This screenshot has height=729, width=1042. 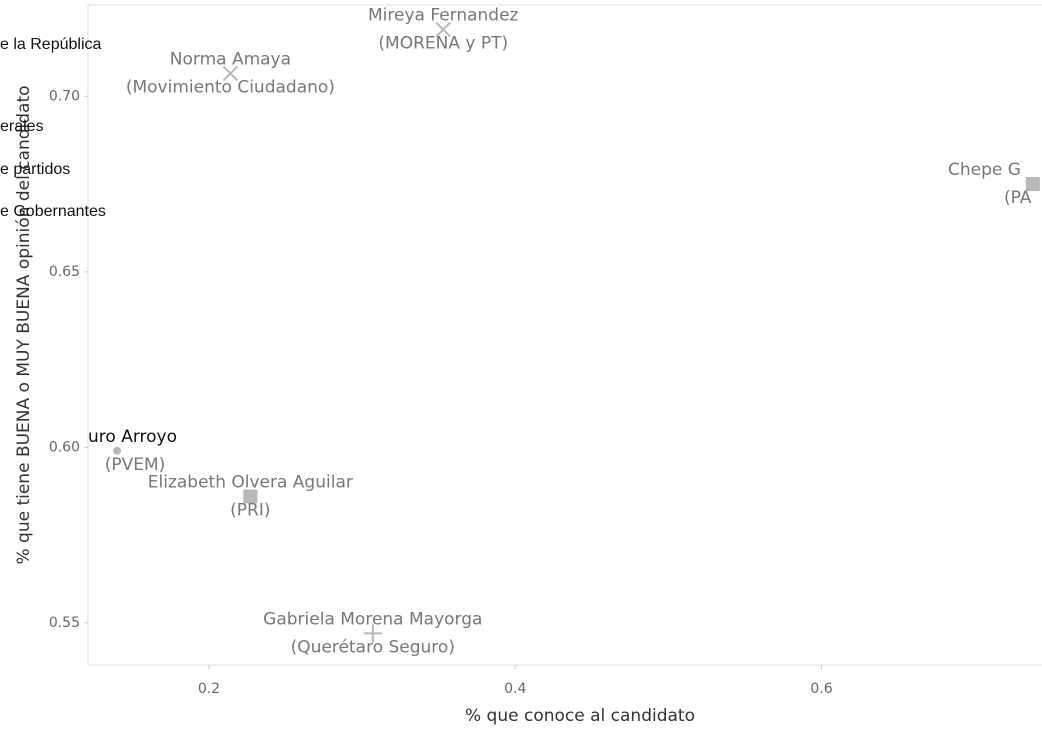 I want to click on y-tick-label: 0.65, so click(x=64, y=272).